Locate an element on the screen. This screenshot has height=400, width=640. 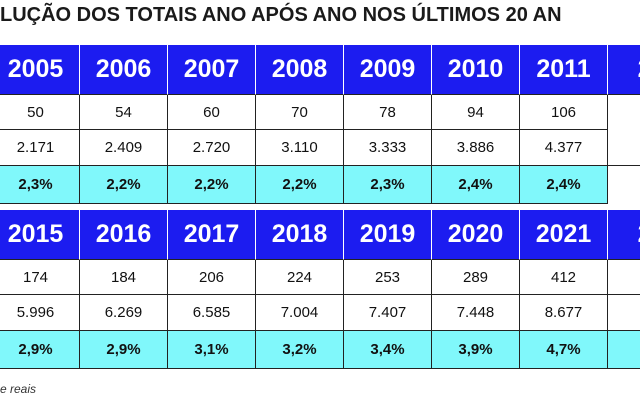
value-cell: 253 is located at coordinates (388, 277).